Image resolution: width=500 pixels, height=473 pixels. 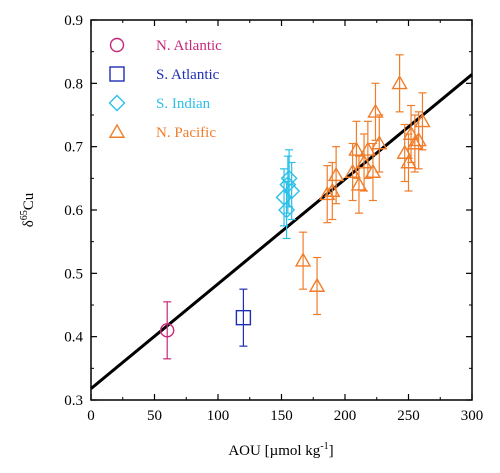 I want to click on x-tick-label: 0, so click(x=91, y=416).